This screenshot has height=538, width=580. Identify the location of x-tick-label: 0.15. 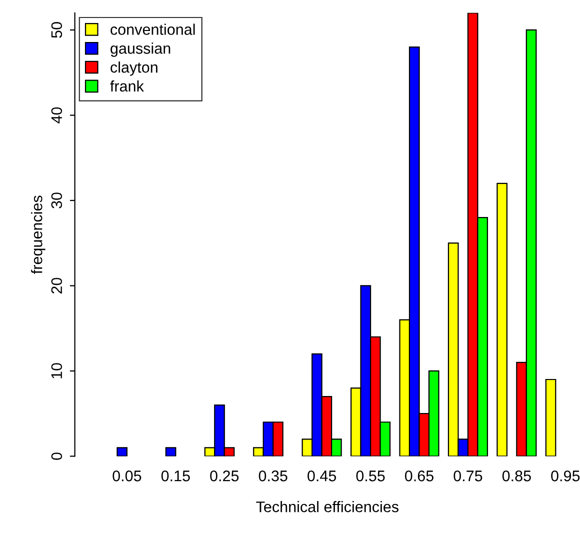
(175, 476).